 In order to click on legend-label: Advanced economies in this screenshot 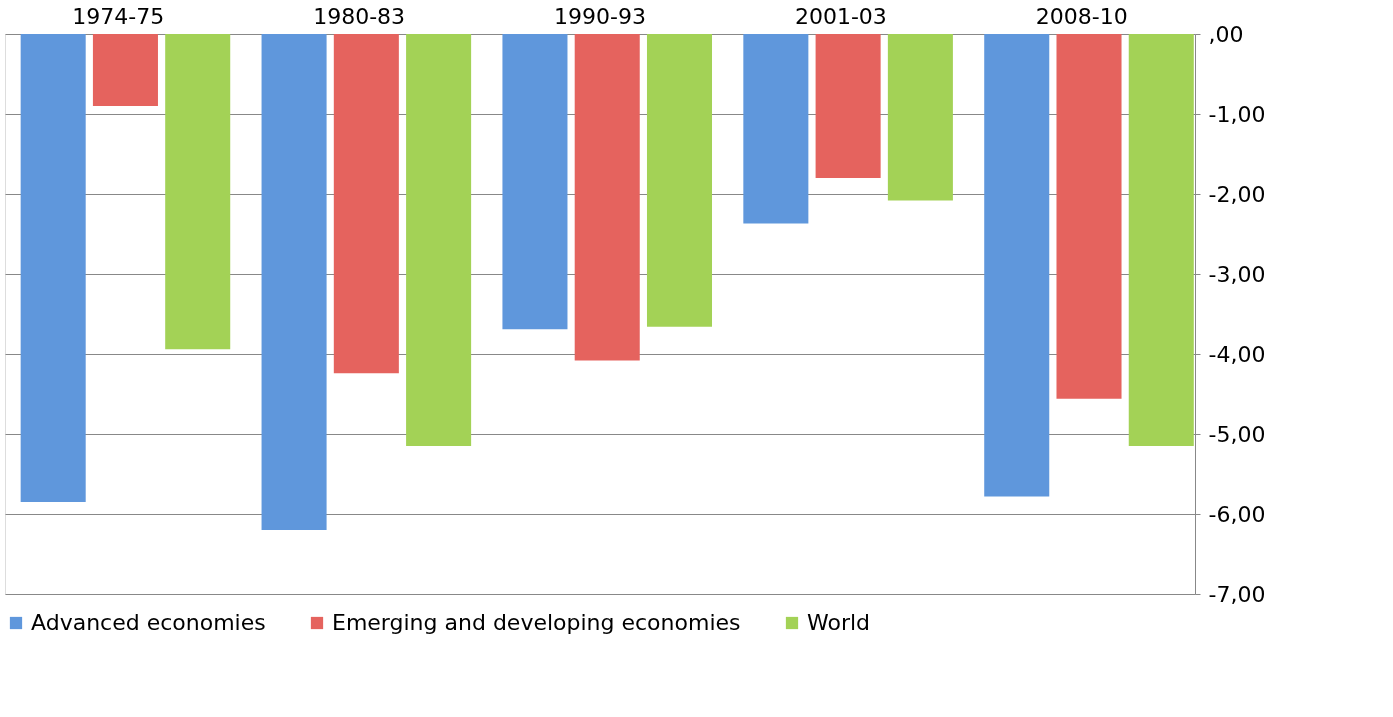, I will do `click(148, 622)`.